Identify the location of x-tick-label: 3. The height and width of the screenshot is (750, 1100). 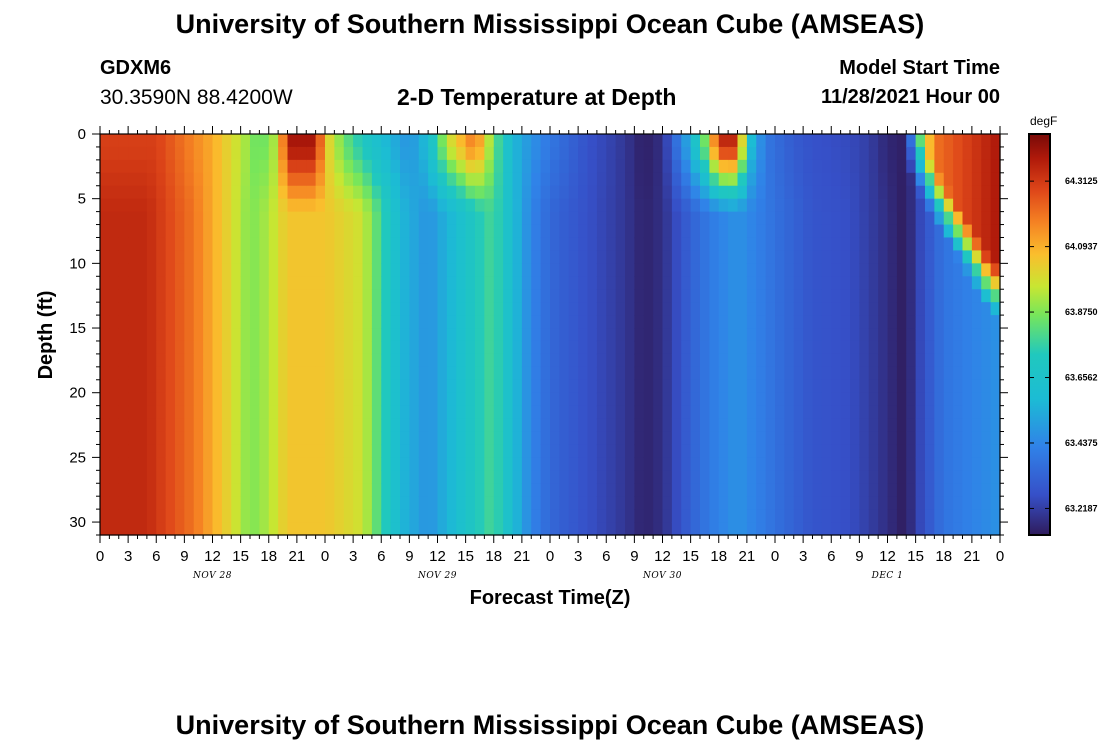
(578, 556).